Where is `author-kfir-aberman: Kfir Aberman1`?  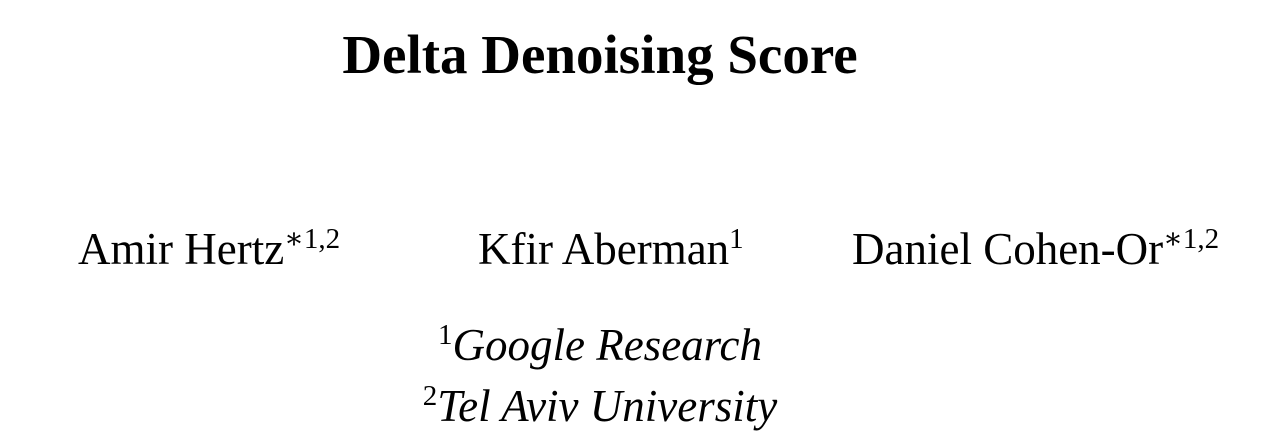 author-kfir-aberman: Kfir Aberman1 is located at coordinates (611, 249).